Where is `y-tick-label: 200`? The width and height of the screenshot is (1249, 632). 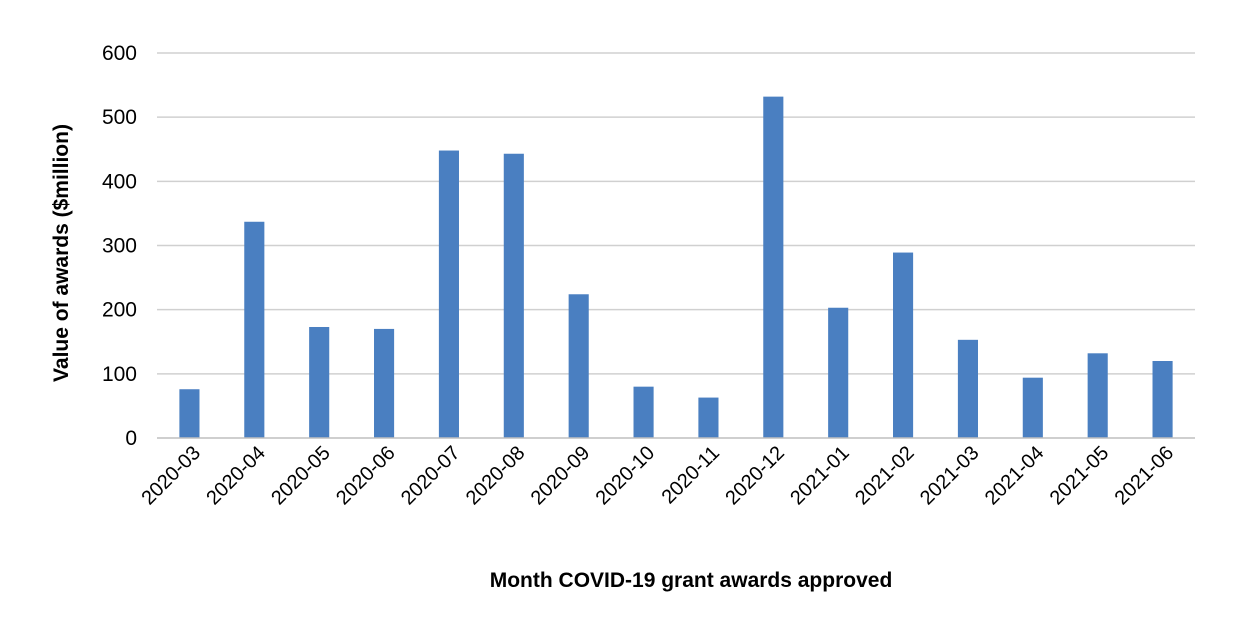 y-tick-label: 200 is located at coordinates (119, 310).